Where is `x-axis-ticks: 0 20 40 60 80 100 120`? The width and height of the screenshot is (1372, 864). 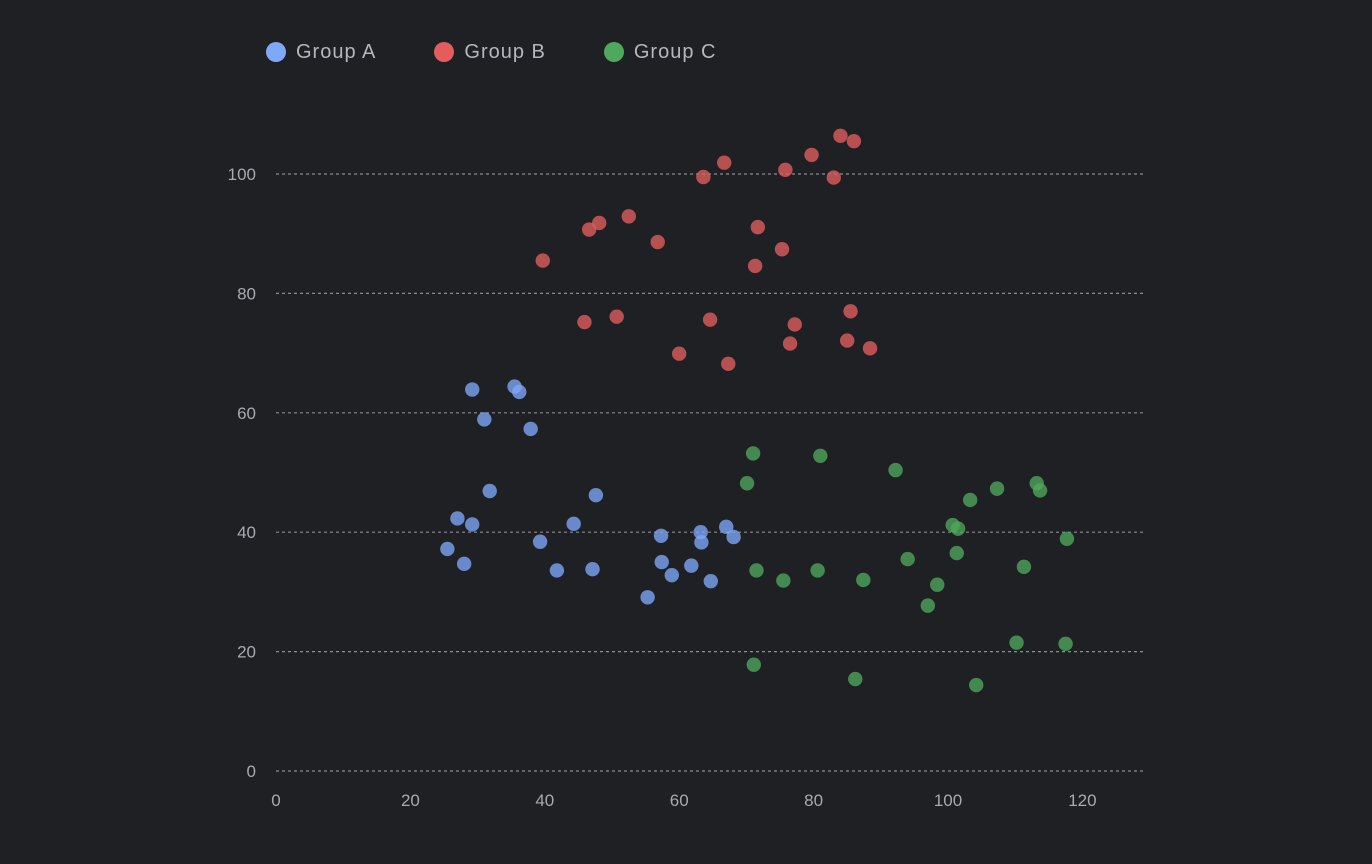 x-axis-ticks: 0 20 40 60 80 100 120 is located at coordinates (683, 800).